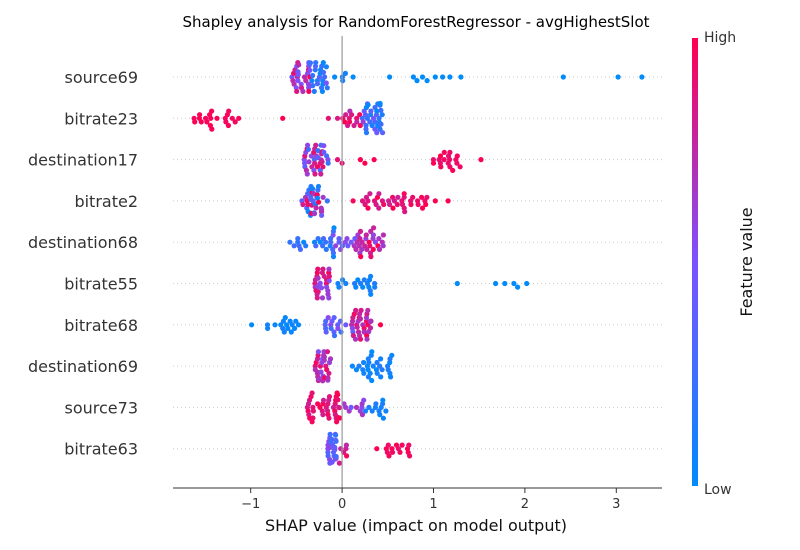 The image size is (800, 550). Describe the element at coordinates (724, 264) in the screenshot. I see `colorbar: High Low Feature value` at that location.